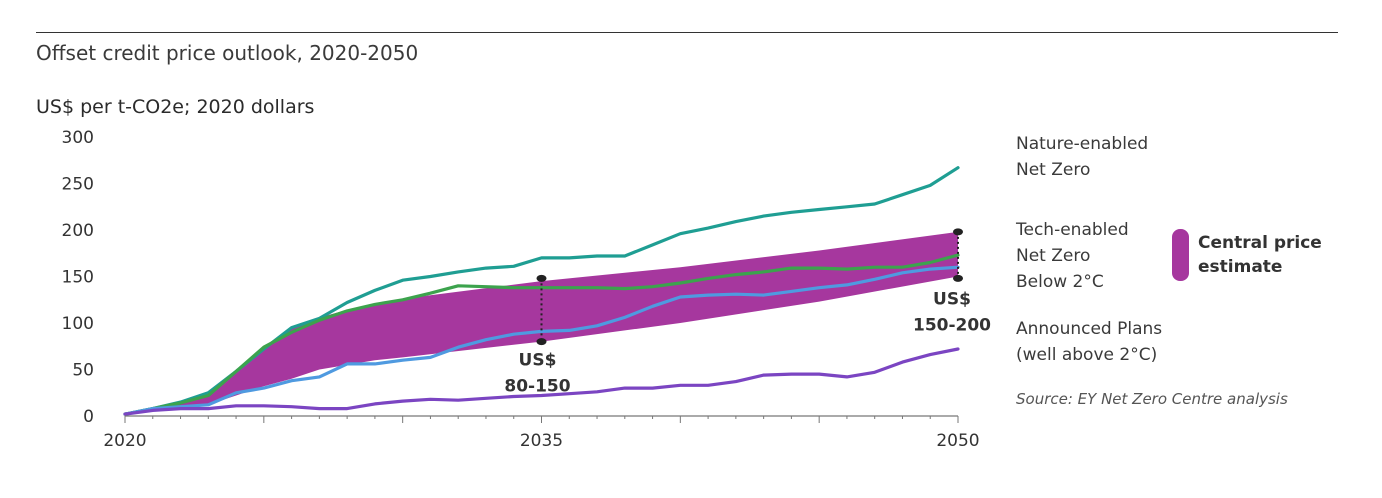 The image size is (1382, 498). What do you see at coordinates (952, 325) in the screenshot?
I see `range-label-values: 150-200` at bounding box center [952, 325].